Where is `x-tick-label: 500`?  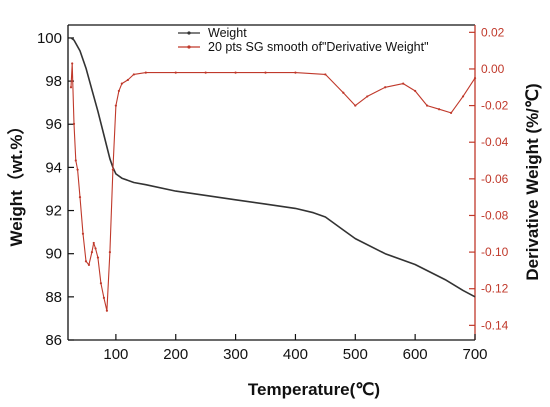 x-tick-label: 500 is located at coordinates (355, 354).